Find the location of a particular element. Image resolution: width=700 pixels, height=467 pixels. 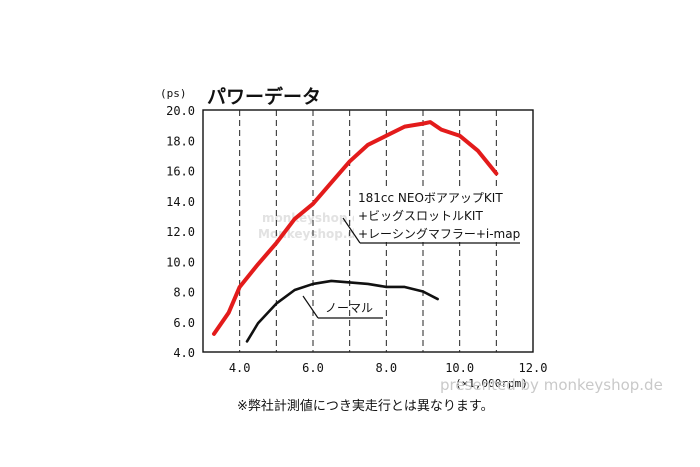

x-tick-label: 6.0 is located at coordinates (313, 368).